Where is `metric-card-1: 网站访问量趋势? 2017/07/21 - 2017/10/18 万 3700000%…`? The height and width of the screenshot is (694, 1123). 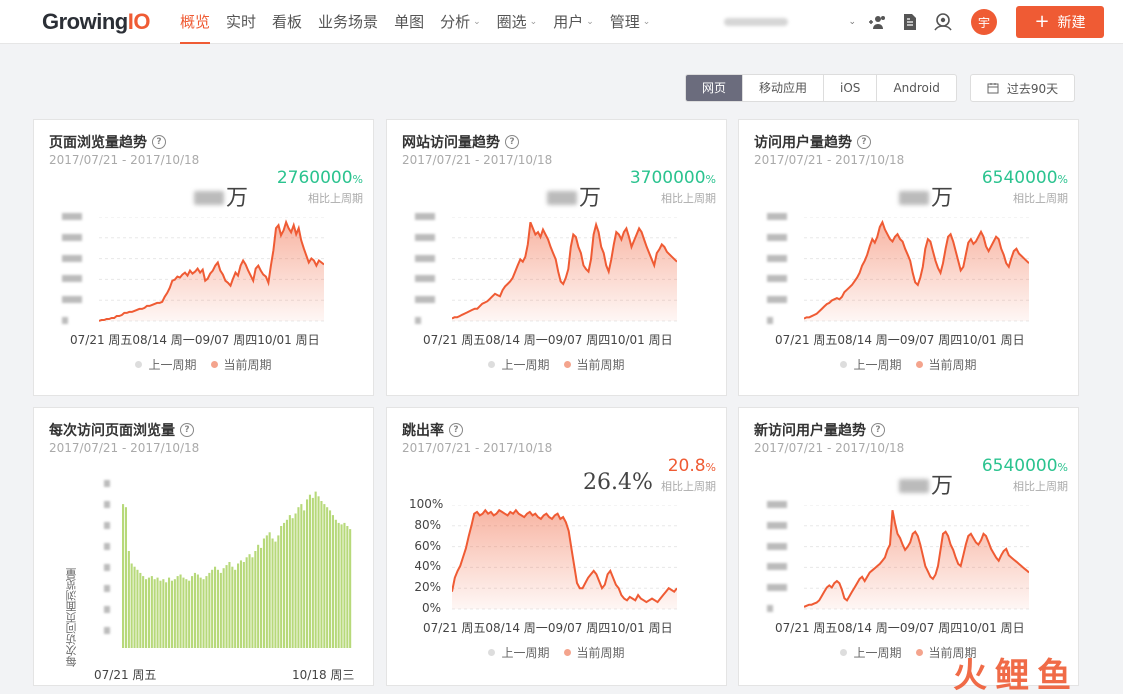
metric-card-1: 网站访问量趋势? 2017/07/21 - 2017/10/18 万 3700000%… is located at coordinates (556, 257).